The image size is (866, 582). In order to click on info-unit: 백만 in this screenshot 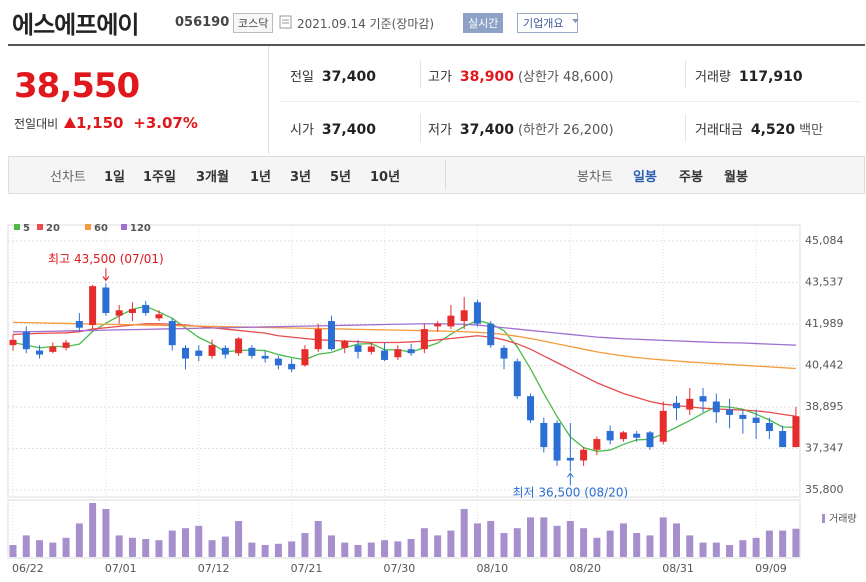, I will do `click(811, 130)`.